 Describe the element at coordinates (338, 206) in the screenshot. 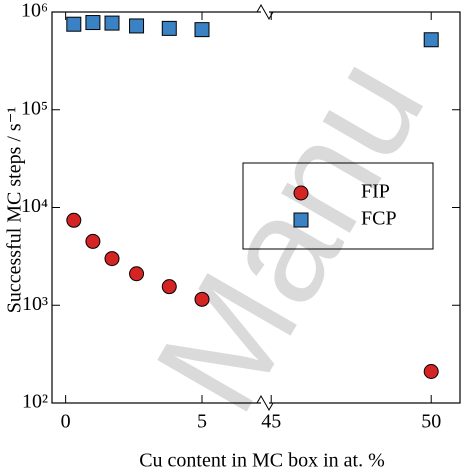

I see `legend-box` at that location.